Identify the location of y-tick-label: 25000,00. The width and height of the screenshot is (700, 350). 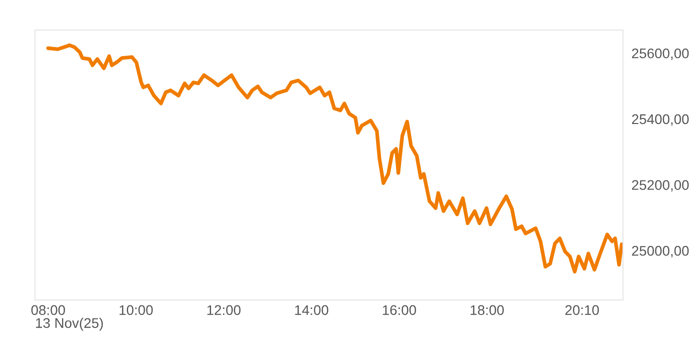
(660, 252).